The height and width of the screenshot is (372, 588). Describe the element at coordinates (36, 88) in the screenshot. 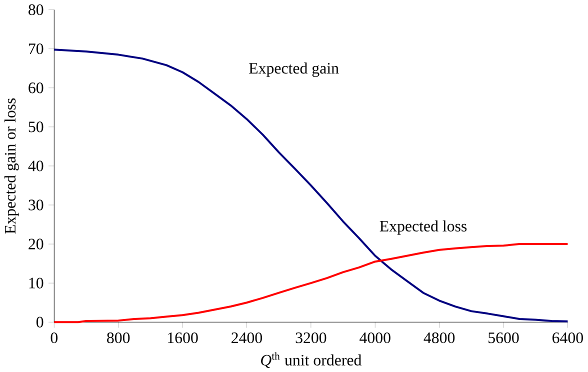

I see `y-tick-label: 60` at that location.